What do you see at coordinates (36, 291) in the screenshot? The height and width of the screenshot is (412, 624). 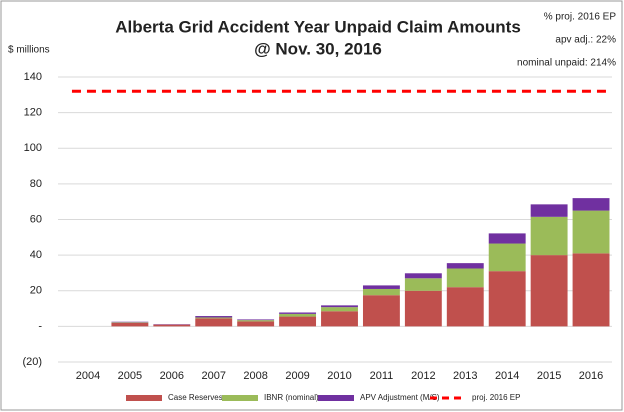 I see `y-tick-label: 20` at bounding box center [36, 291].